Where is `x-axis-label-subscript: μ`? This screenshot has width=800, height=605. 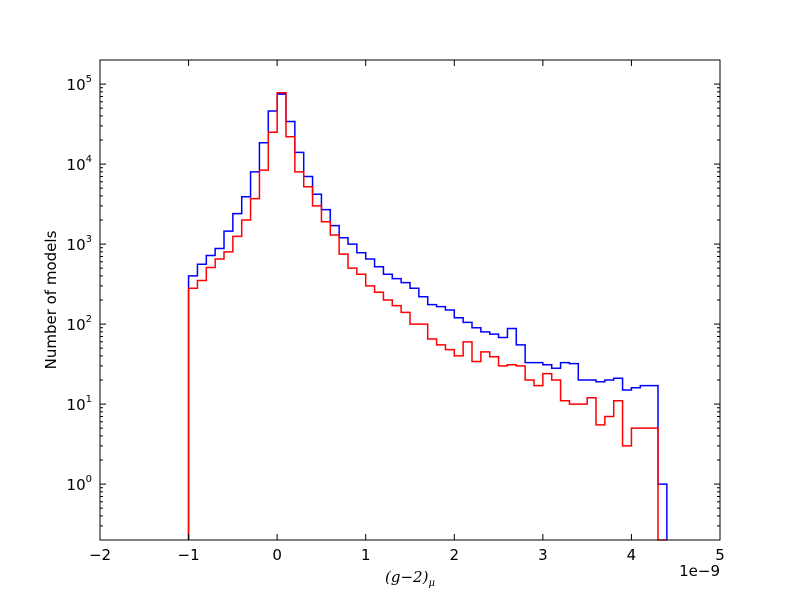 x-axis-label-subscript: μ is located at coordinates (431, 583).